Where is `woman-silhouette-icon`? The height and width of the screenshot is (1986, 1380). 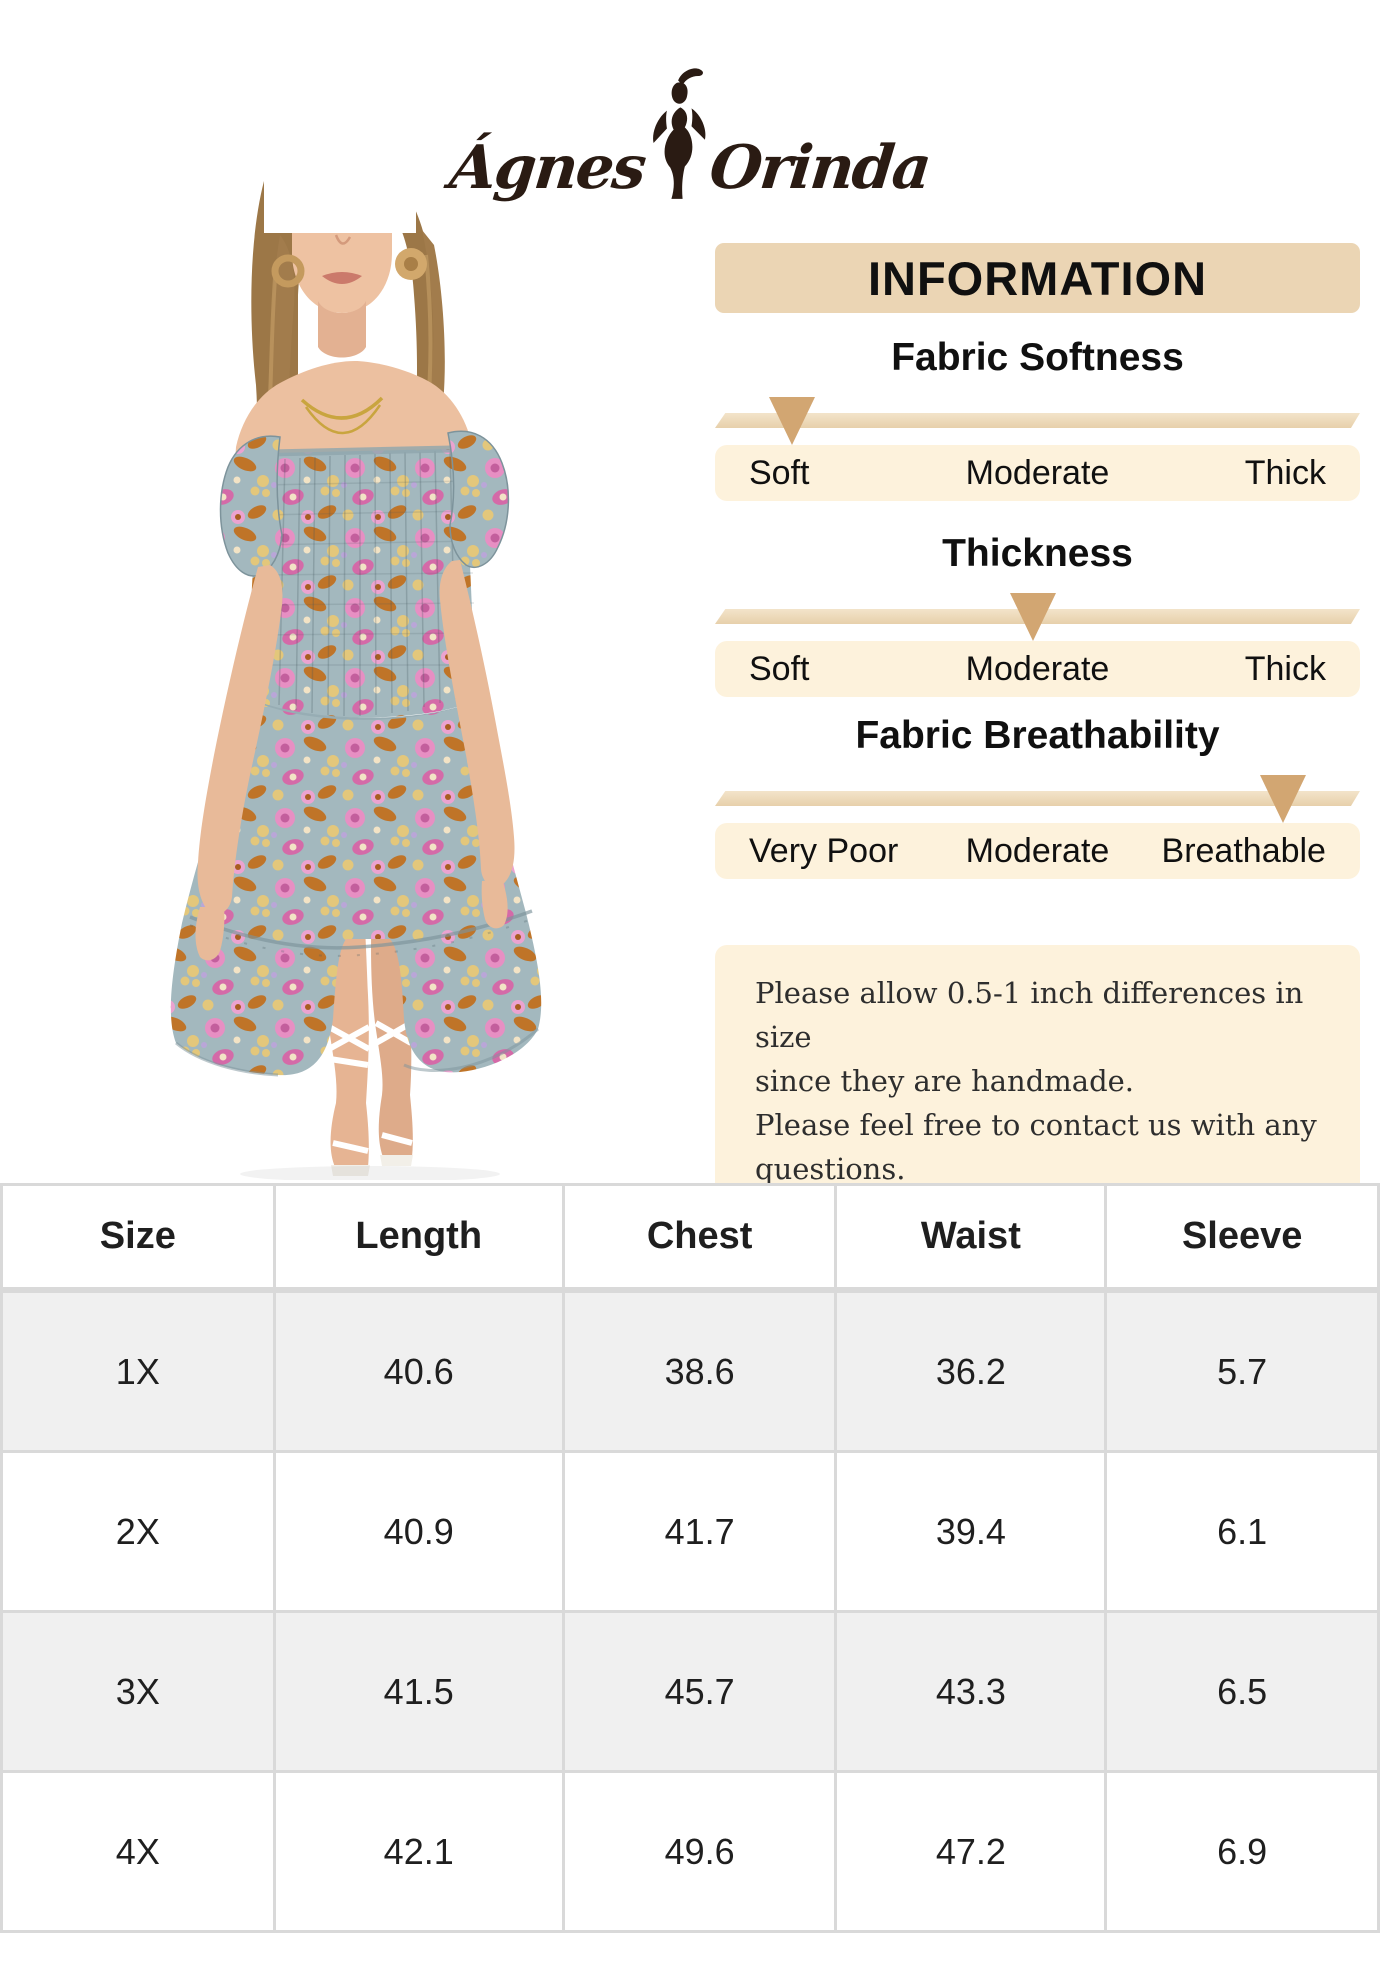 woman-silhouette-icon is located at coordinates (677, 133).